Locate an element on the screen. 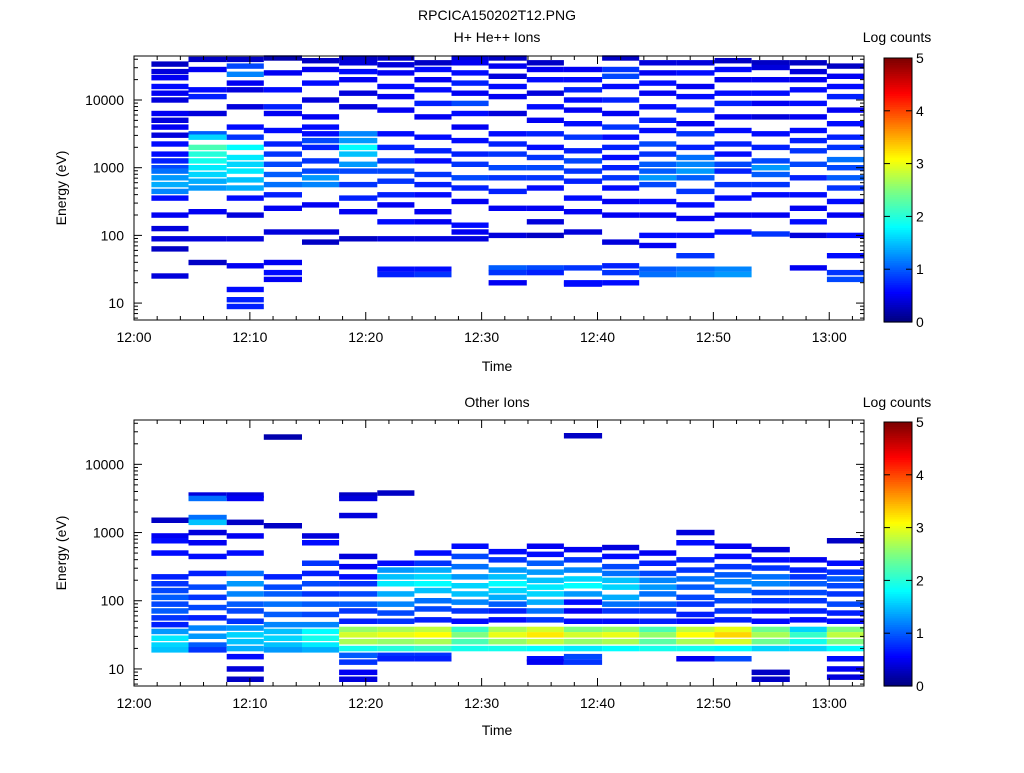 The height and width of the screenshot is (773, 1024). y-axis-label-bottom: Energy (eV) is located at coordinates (61, 553).